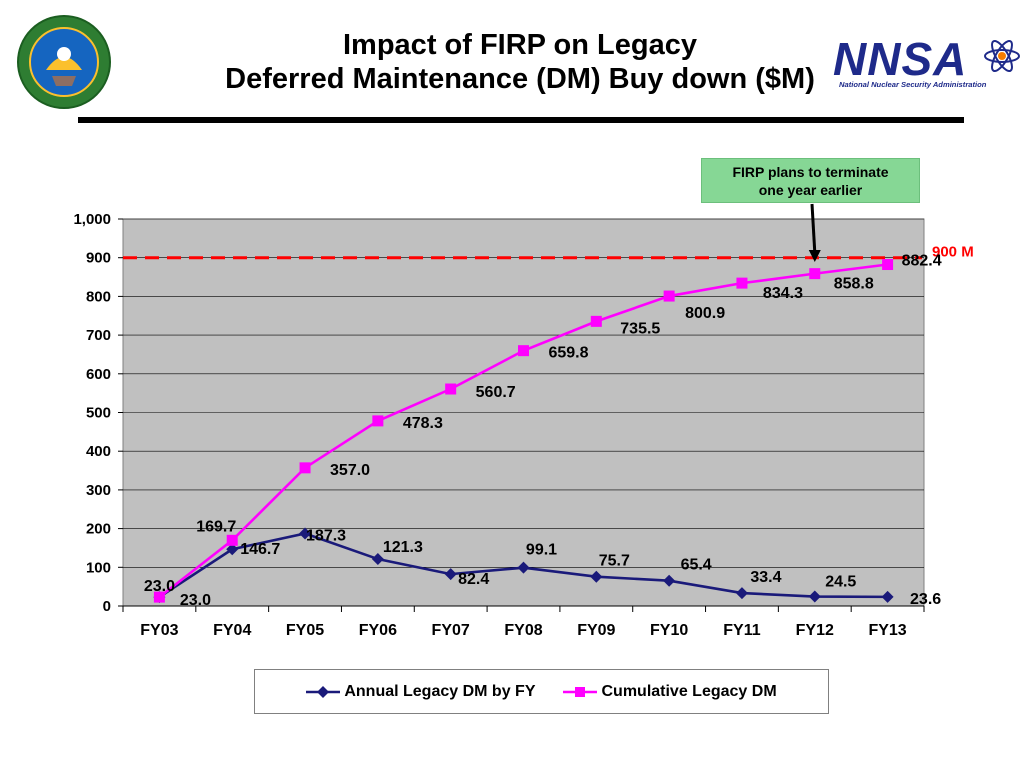  What do you see at coordinates (520, 45) in the screenshot?
I see `title-line-1: Impact of FIRP on Legacy` at bounding box center [520, 45].